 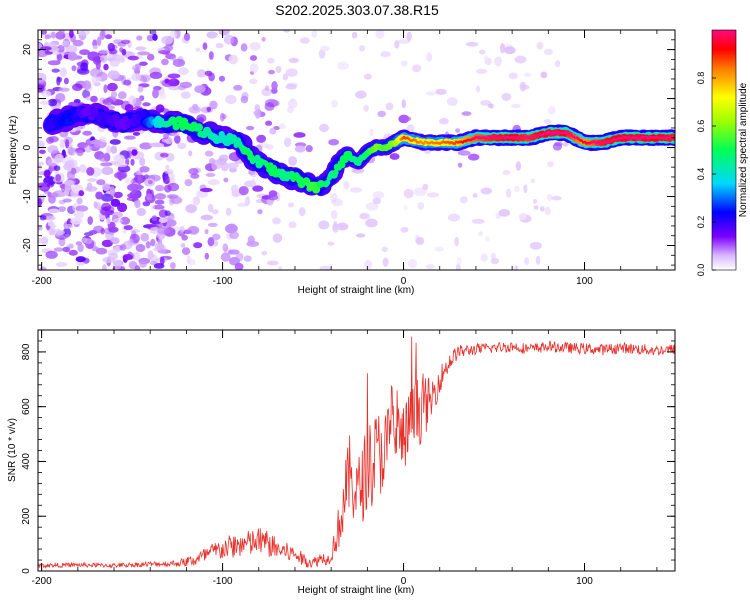 I want to click on spectrogram-y-tick-label: 10, so click(x=27, y=99).